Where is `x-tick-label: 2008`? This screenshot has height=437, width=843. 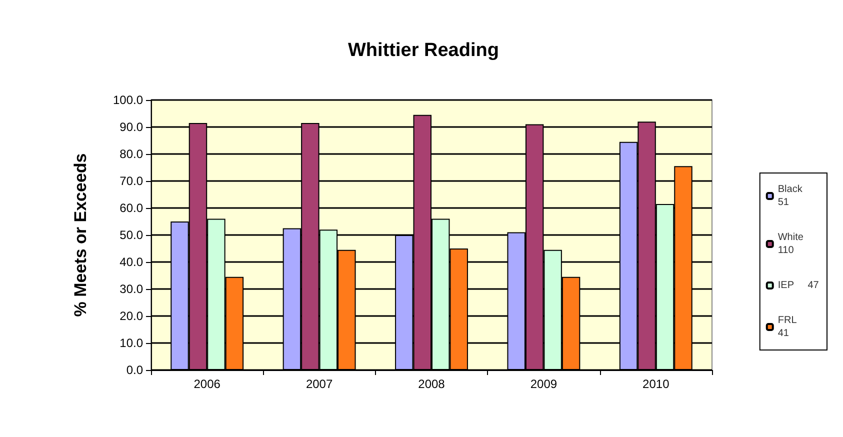
x-tick-label: 2008 is located at coordinates (432, 384).